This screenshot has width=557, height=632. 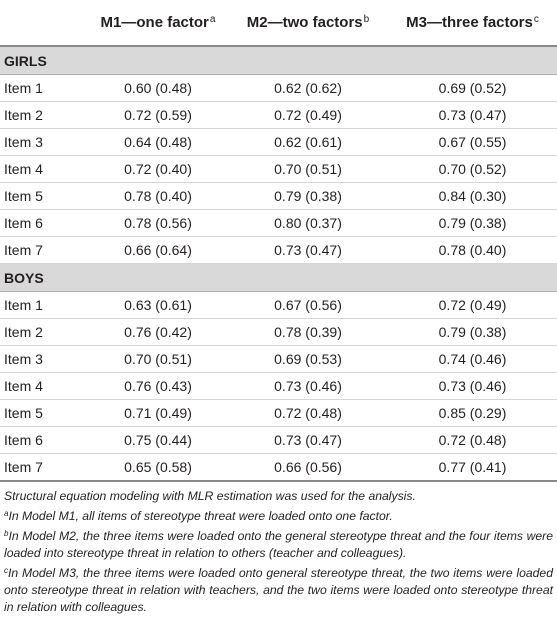 I want to click on group-label: BOYS, so click(x=278, y=277).